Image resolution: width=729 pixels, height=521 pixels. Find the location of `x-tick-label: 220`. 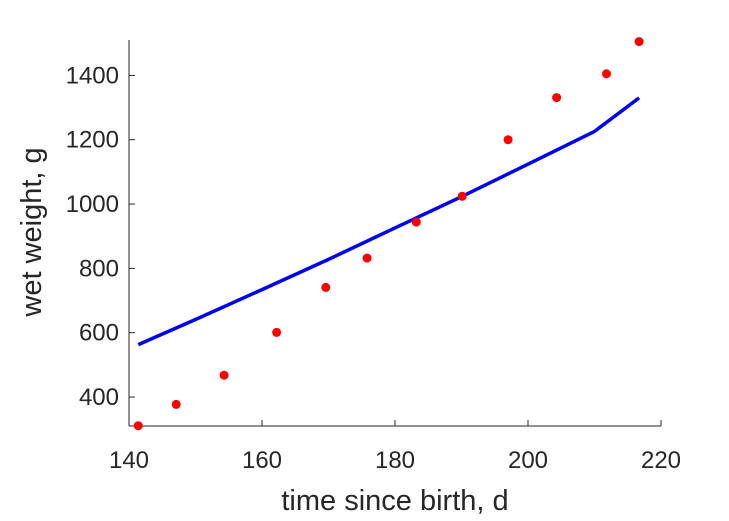

x-tick-label: 220 is located at coordinates (661, 460).